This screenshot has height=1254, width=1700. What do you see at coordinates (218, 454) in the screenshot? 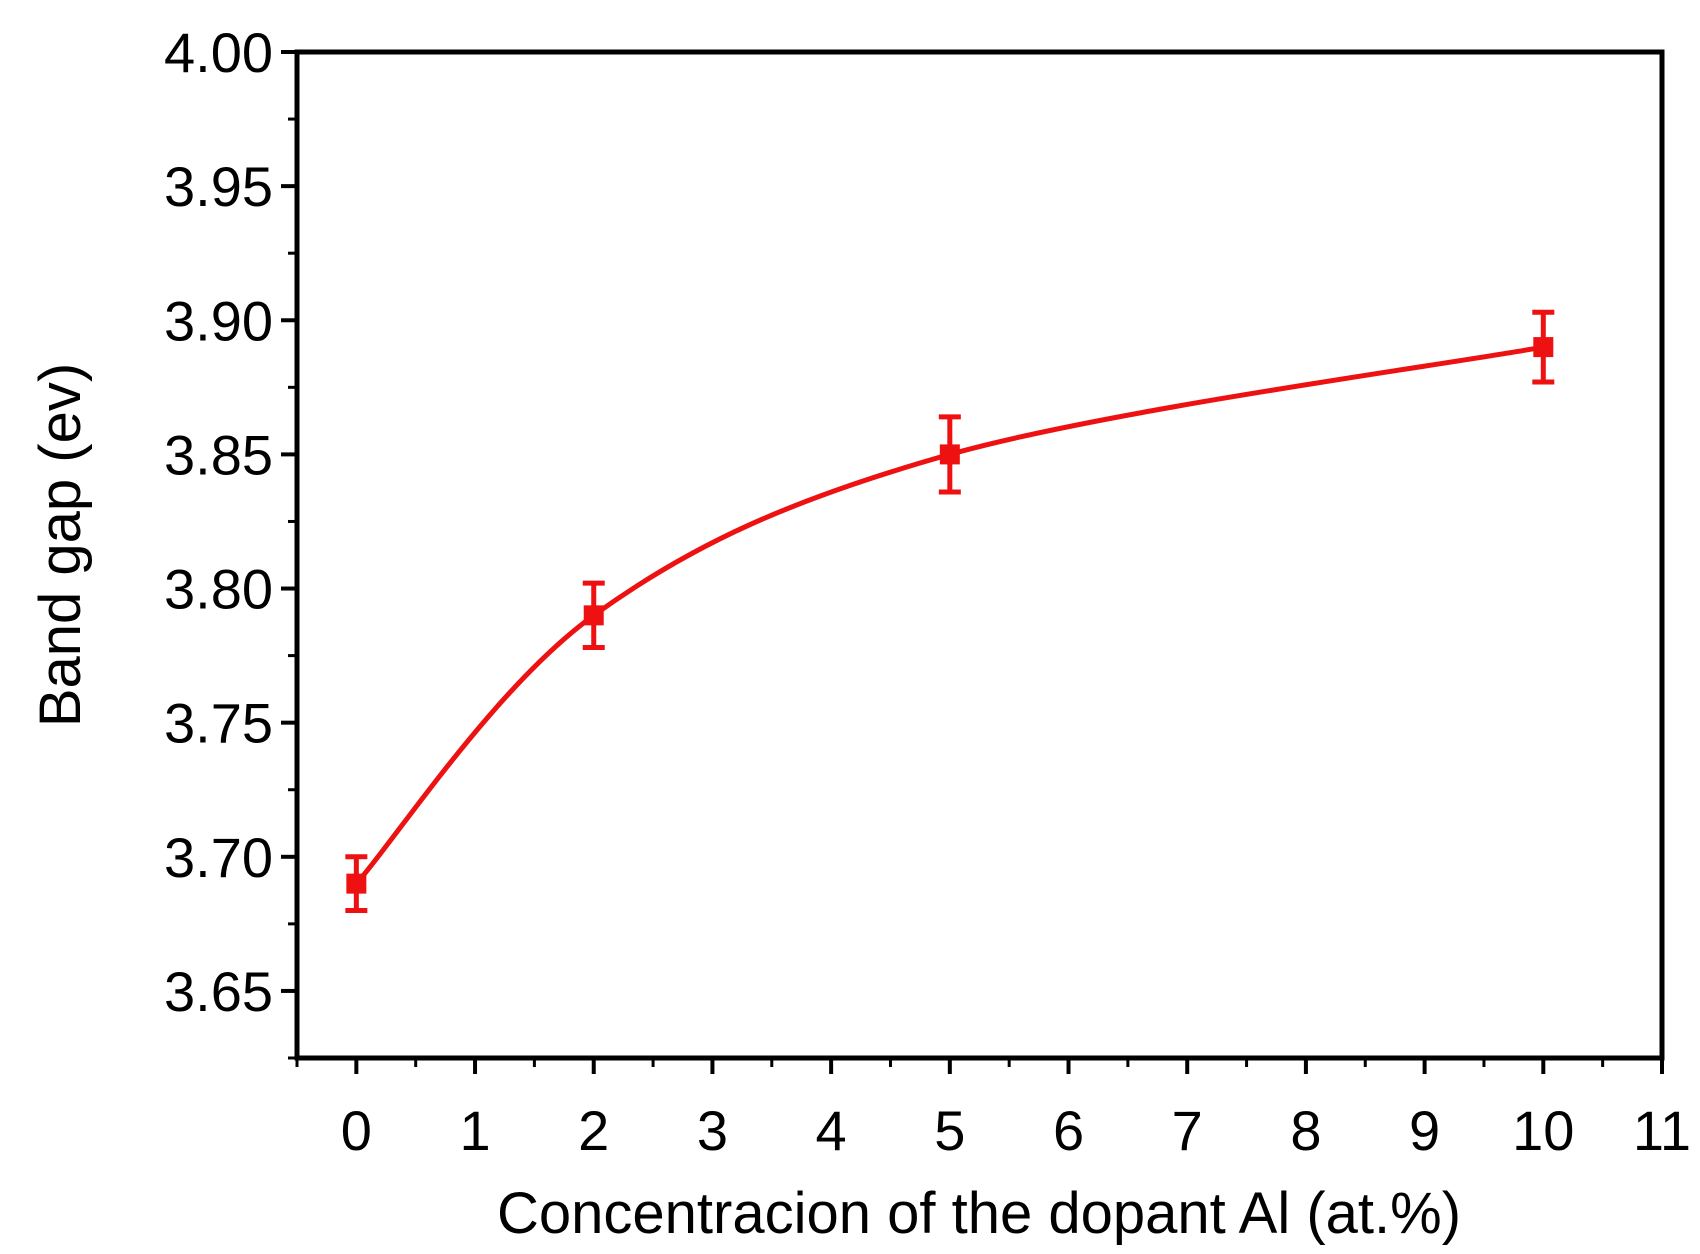
I see `y-tick-label: 3.85` at bounding box center [218, 454].